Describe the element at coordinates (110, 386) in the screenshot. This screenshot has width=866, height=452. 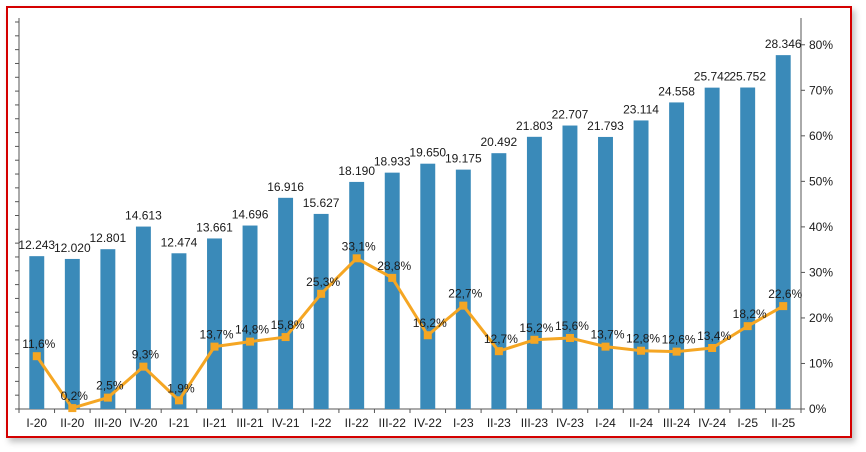
I see `line-data-label: 2,5%` at that location.